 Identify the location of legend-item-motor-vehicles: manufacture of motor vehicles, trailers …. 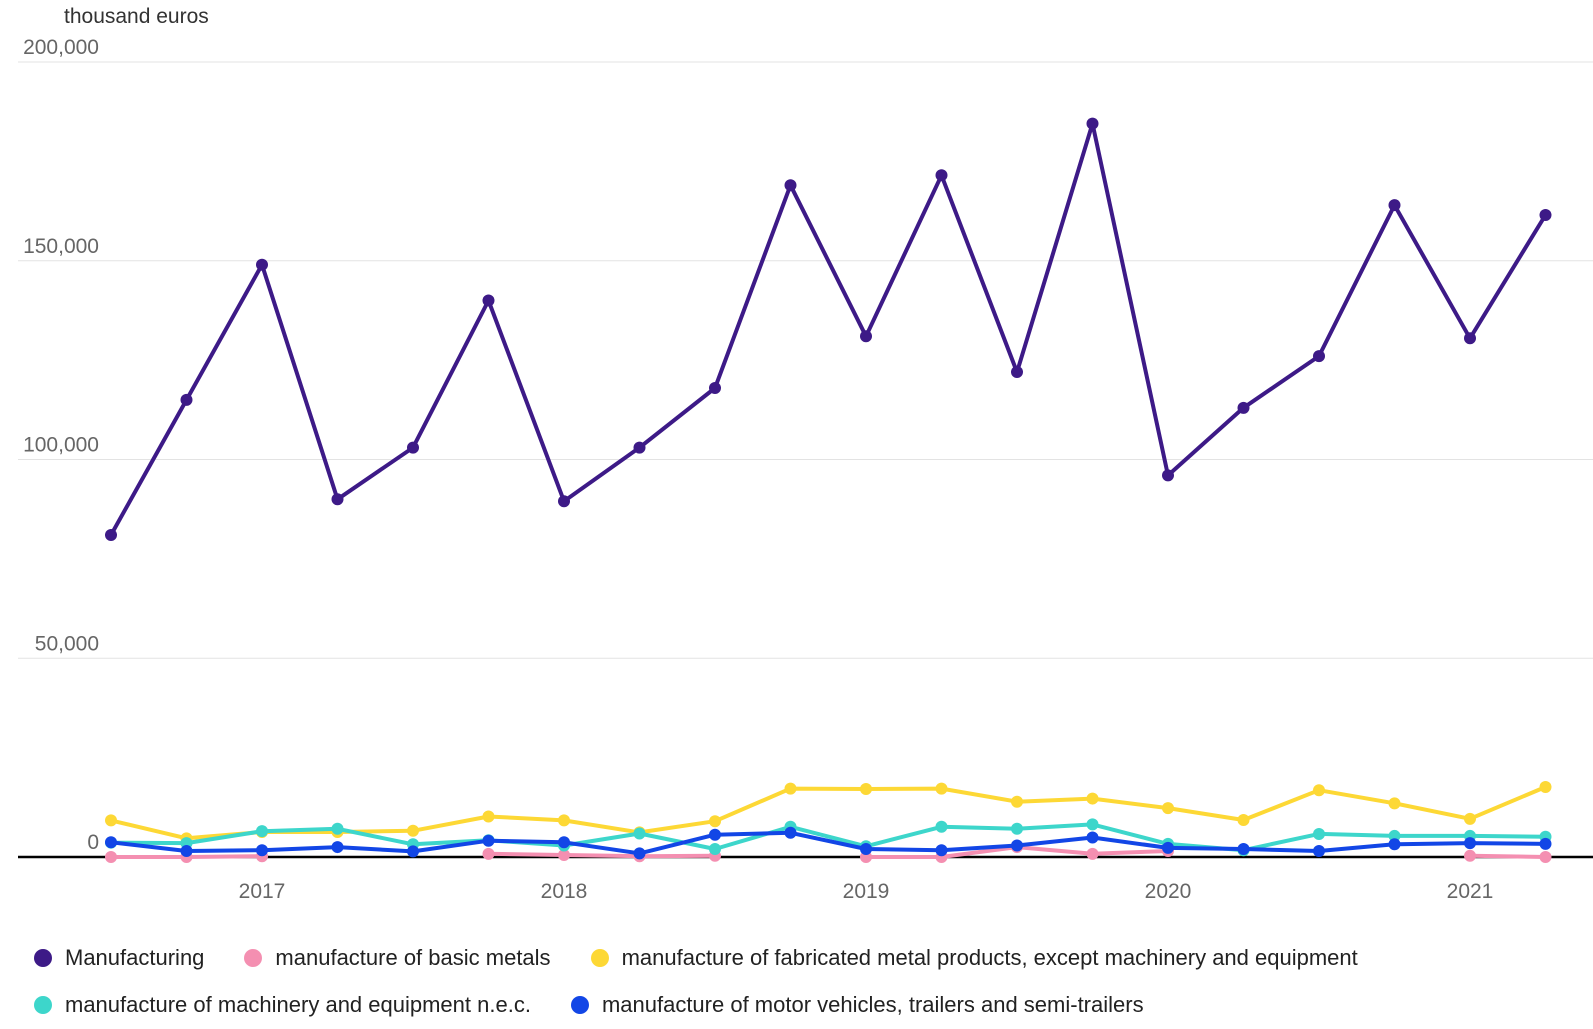
(857, 1004).